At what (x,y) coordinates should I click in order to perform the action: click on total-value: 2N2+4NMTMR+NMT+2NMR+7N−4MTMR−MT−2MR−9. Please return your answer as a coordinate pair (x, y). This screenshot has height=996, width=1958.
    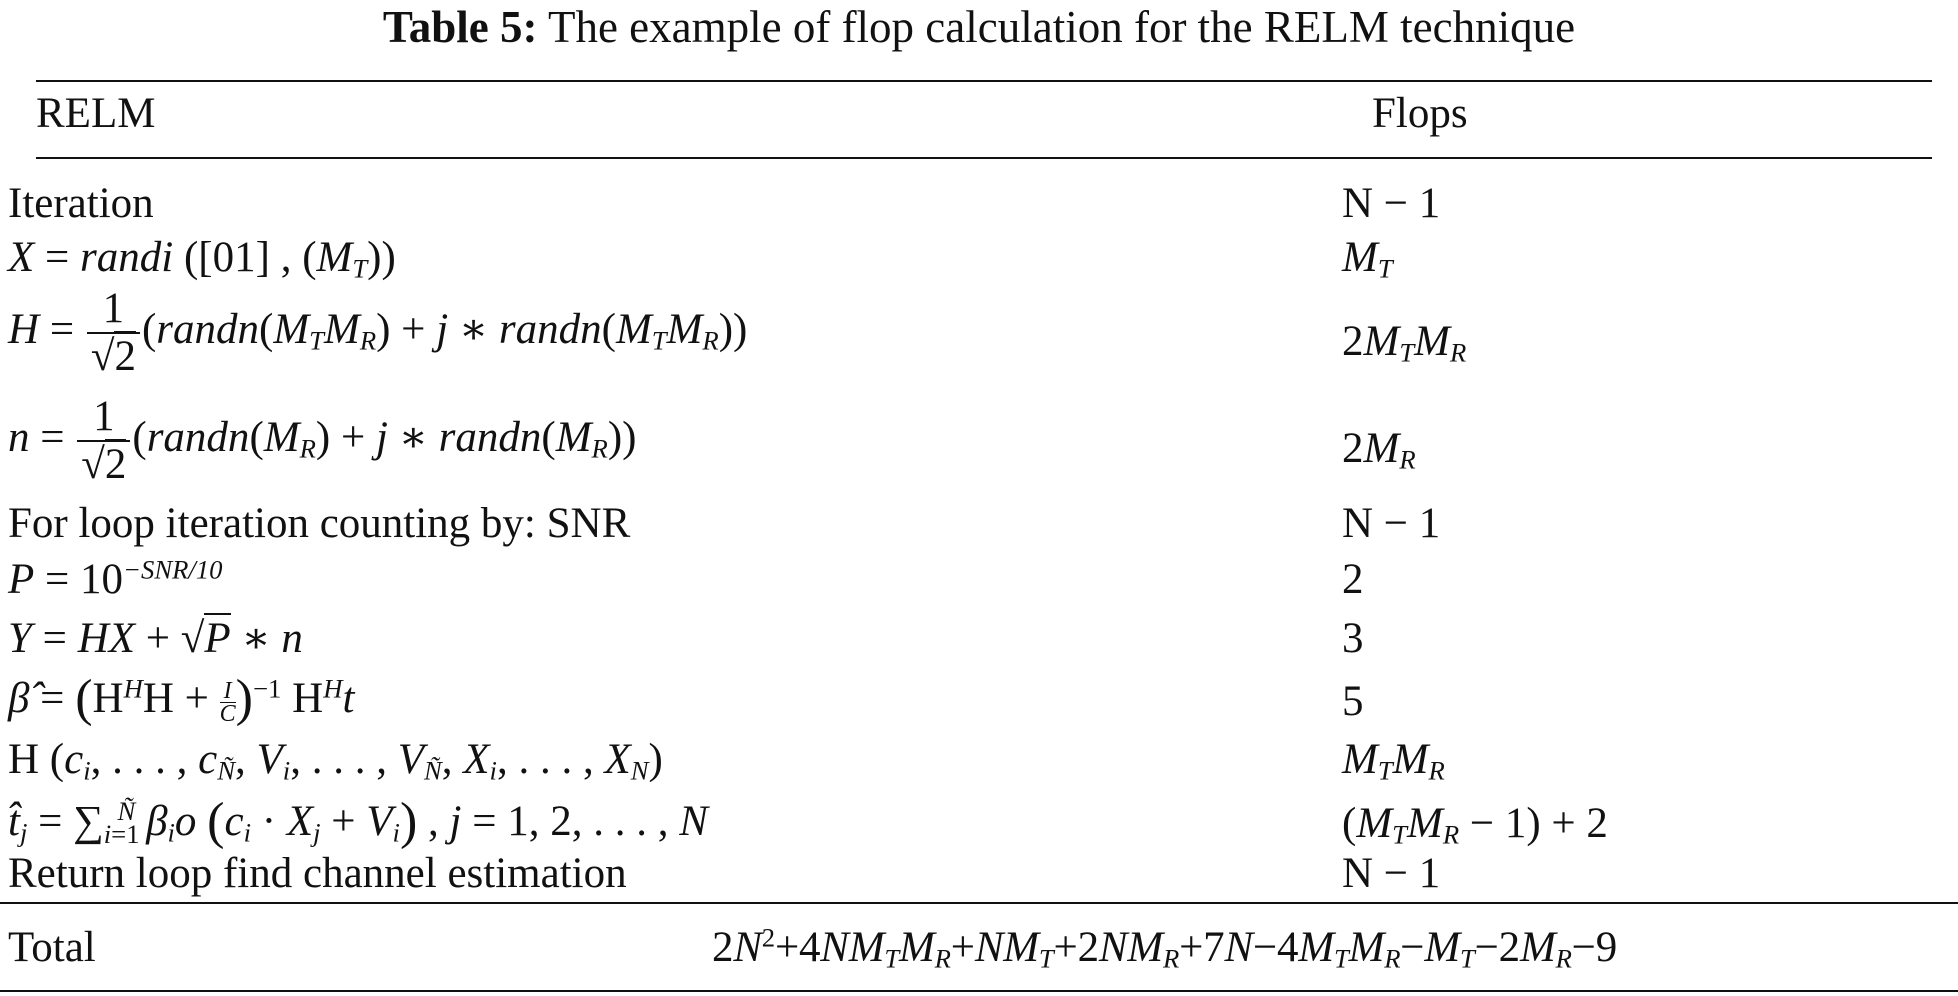
    Looking at the image, I should click on (1165, 948).